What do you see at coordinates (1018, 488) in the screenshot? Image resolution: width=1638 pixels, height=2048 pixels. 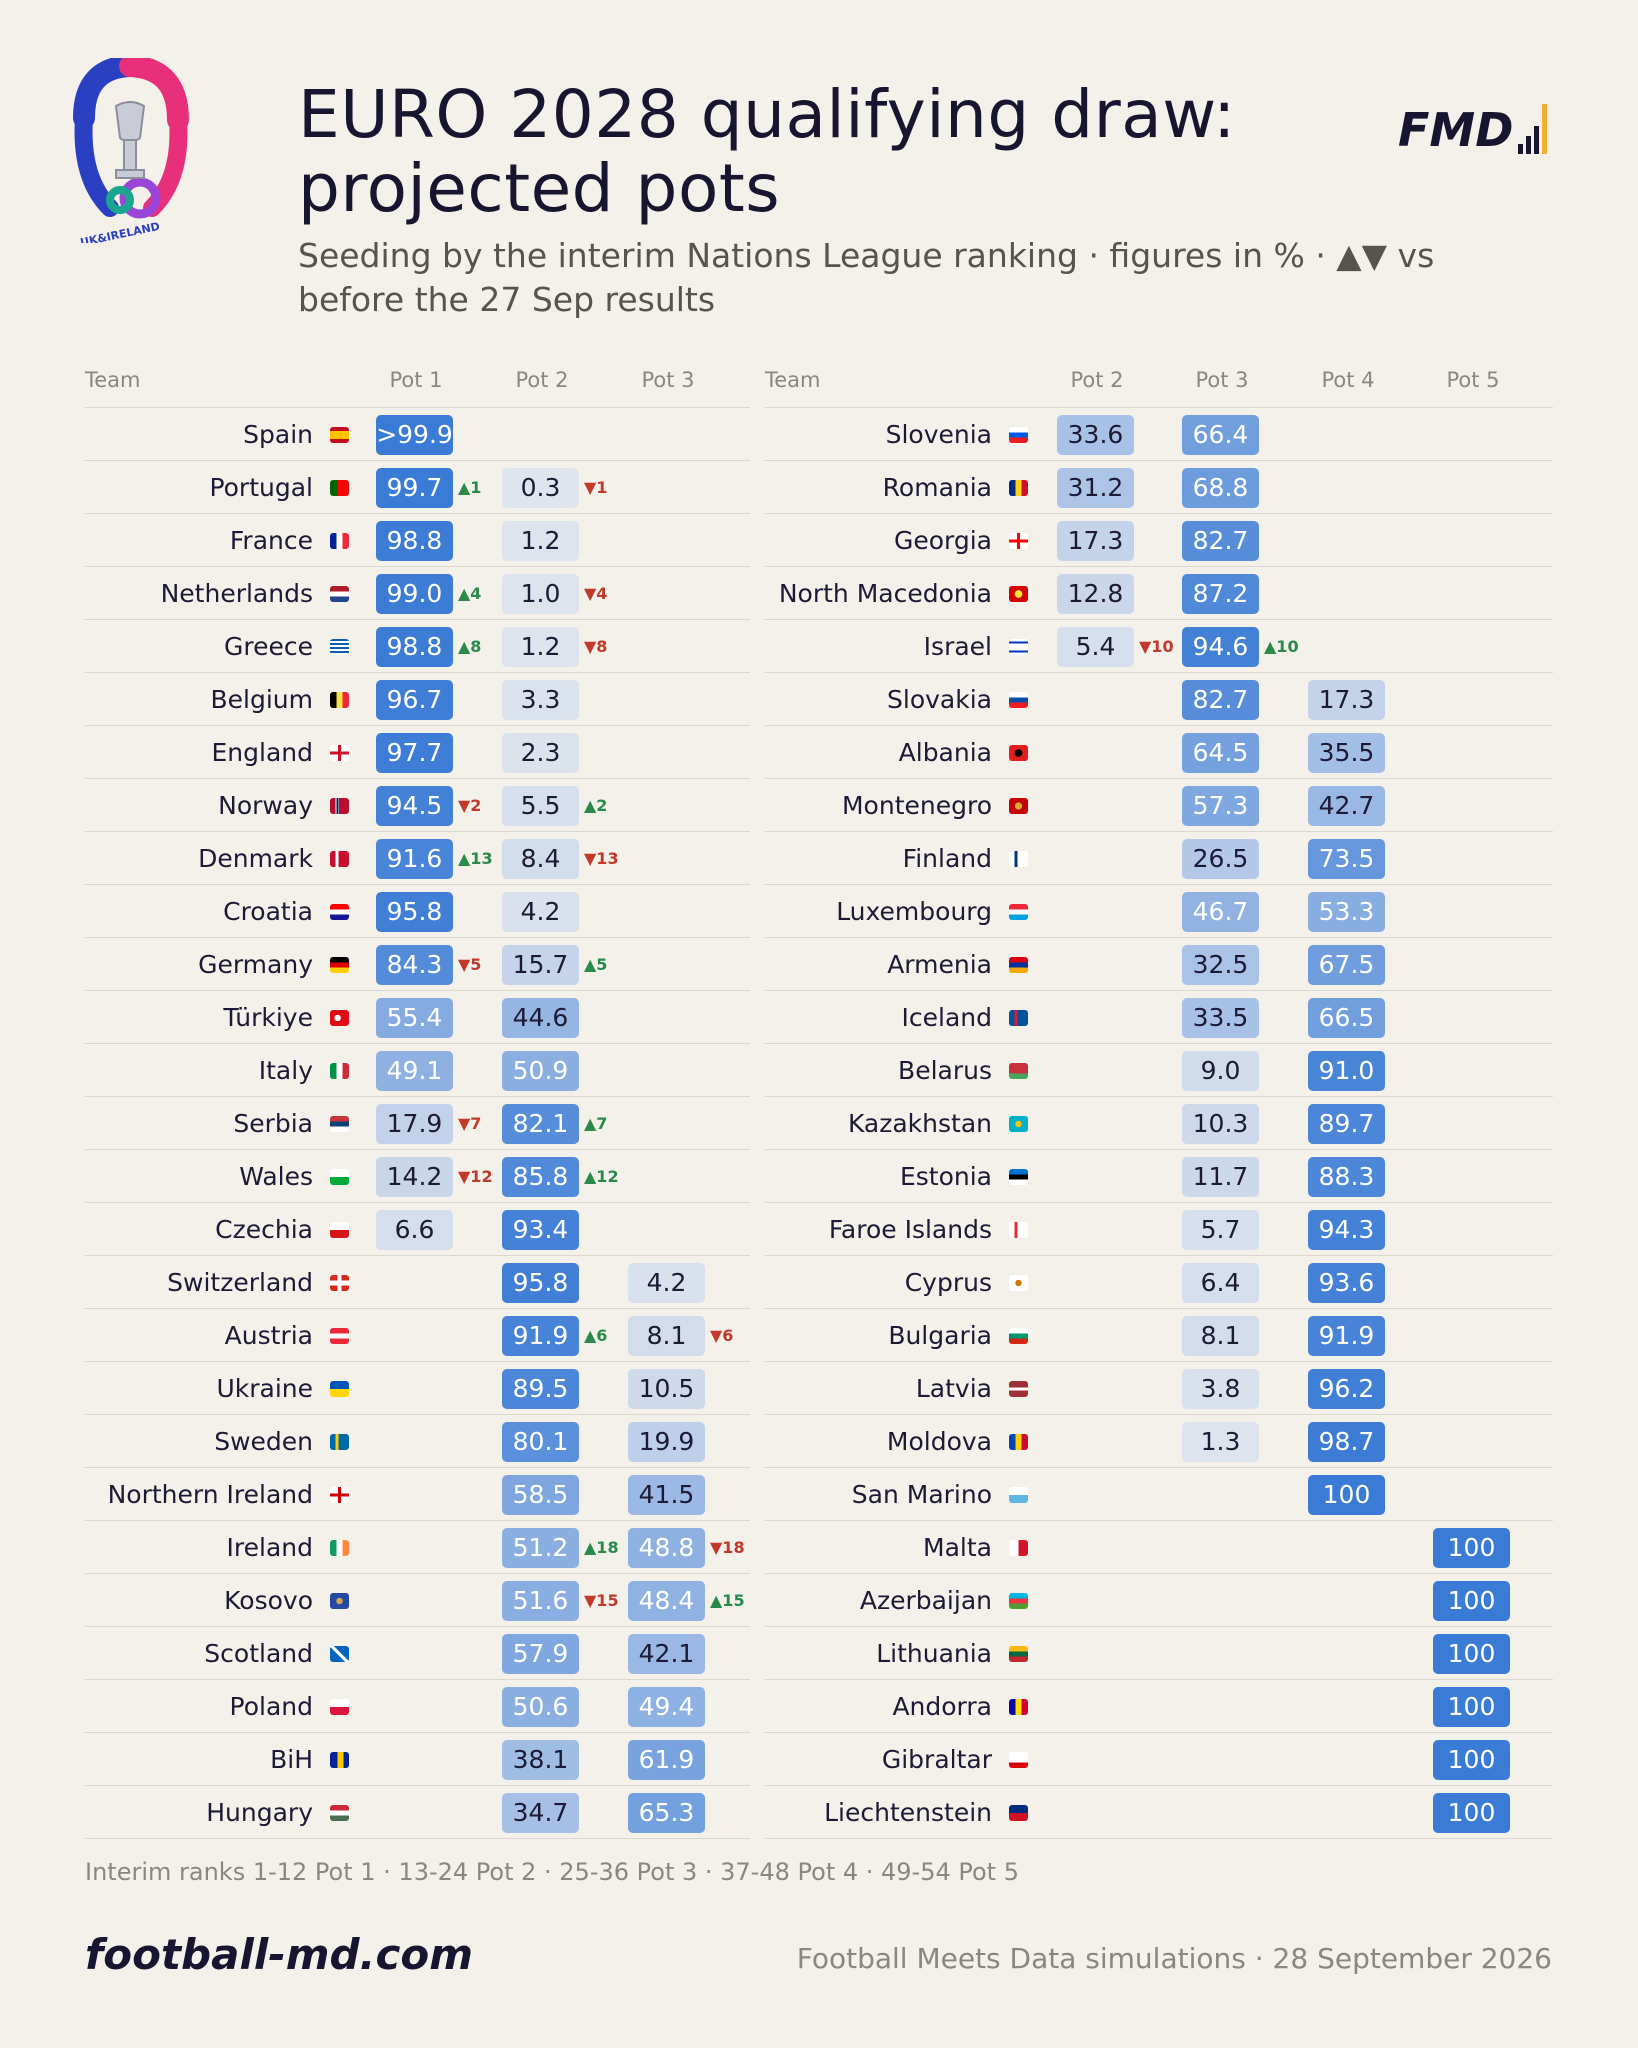 I see `flag-romania-icon` at bounding box center [1018, 488].